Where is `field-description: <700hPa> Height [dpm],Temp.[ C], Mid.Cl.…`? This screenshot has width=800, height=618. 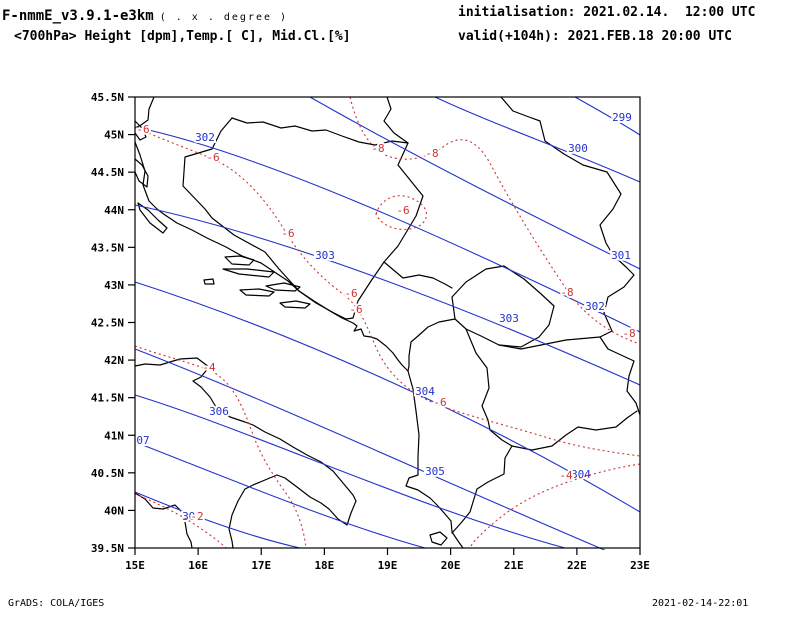
field-description: <700hPa> Height [dpm],Temp.[ C], Mid.Cl.… is located at coordinates (182, 36).